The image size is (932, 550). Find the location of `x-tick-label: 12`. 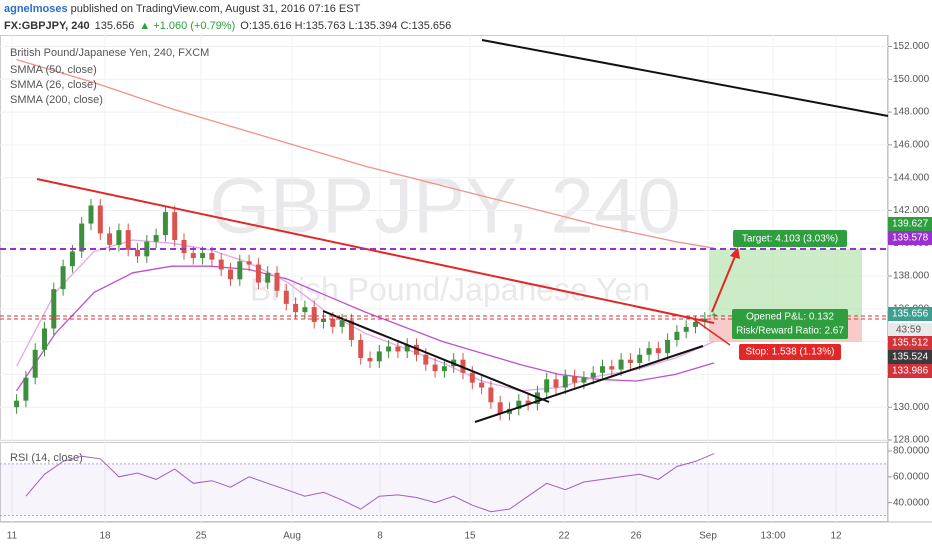

x-tick-label: 12 is located at coordinates (836, 536).